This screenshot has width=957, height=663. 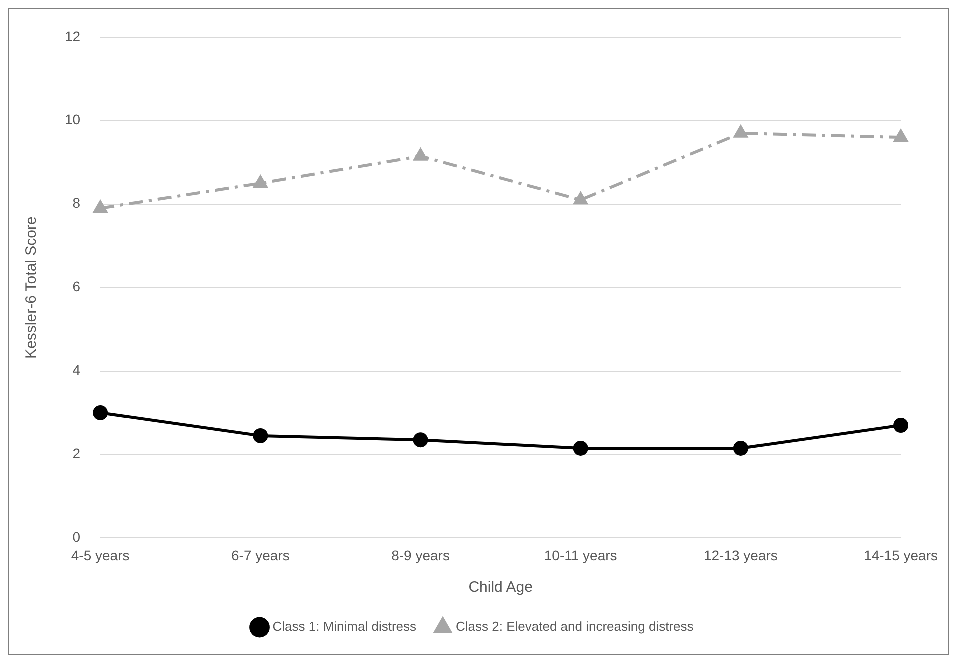 What do you see at coordinates (260, 555) in the screenshot?
I see `x-tick-label: 6-7 years` at bounding box center [260, 555].